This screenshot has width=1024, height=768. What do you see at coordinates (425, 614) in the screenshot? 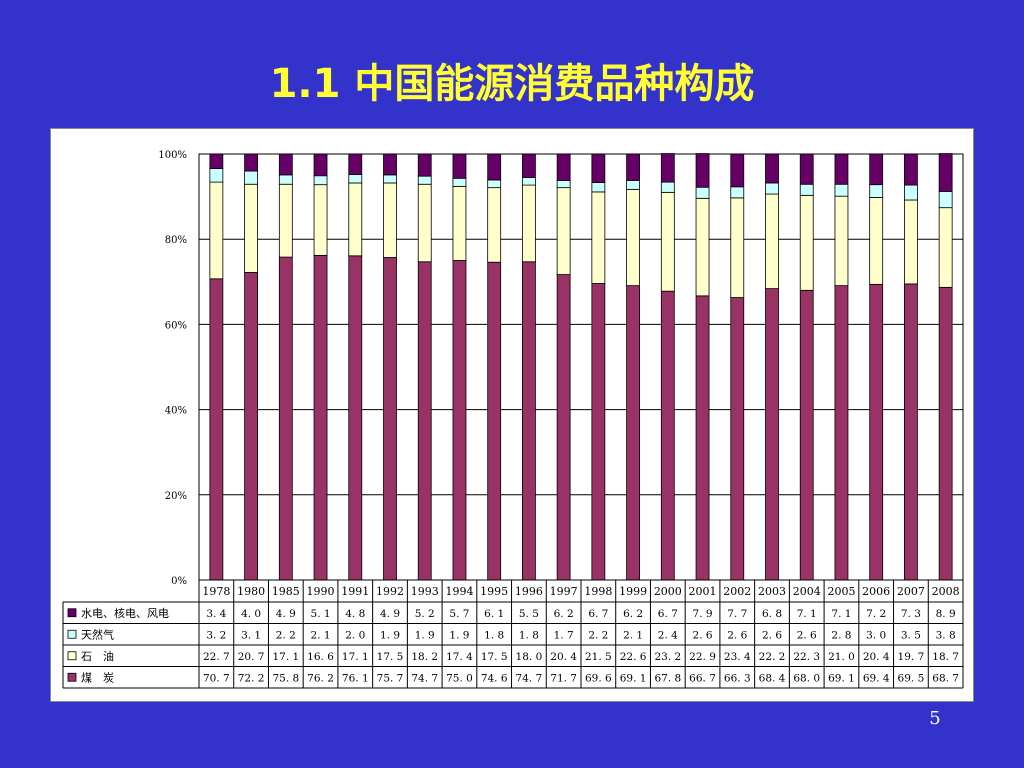
I see `data-label: 5. 2` at bounding box center [425, 614].